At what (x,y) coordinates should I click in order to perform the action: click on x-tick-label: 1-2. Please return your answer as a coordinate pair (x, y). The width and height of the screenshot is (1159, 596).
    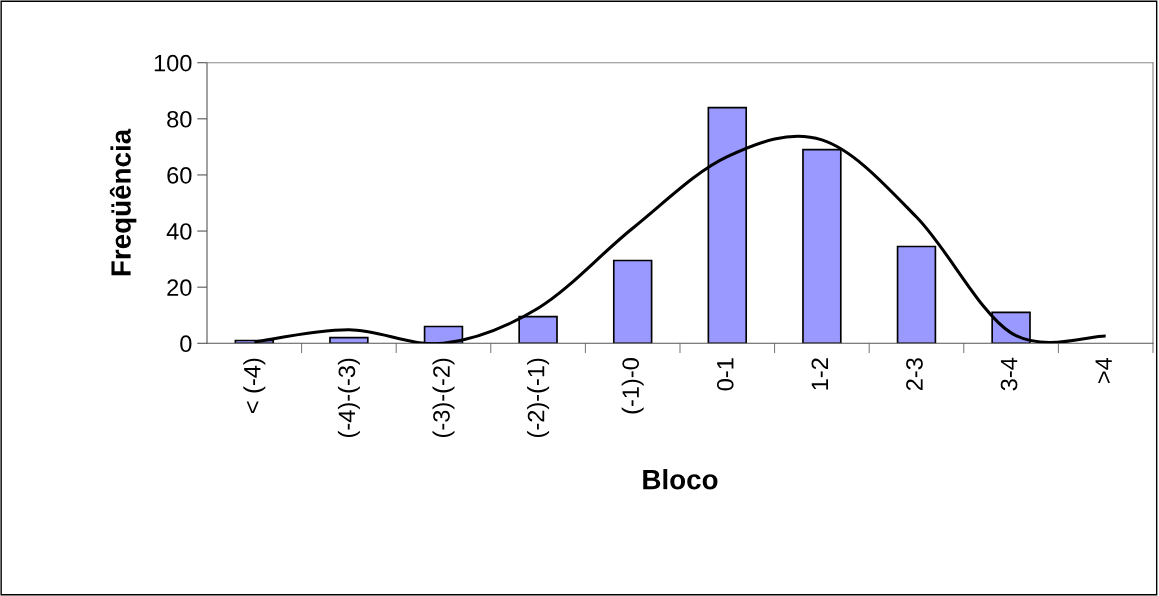
    Looking at the image, I should click on (819, 374).